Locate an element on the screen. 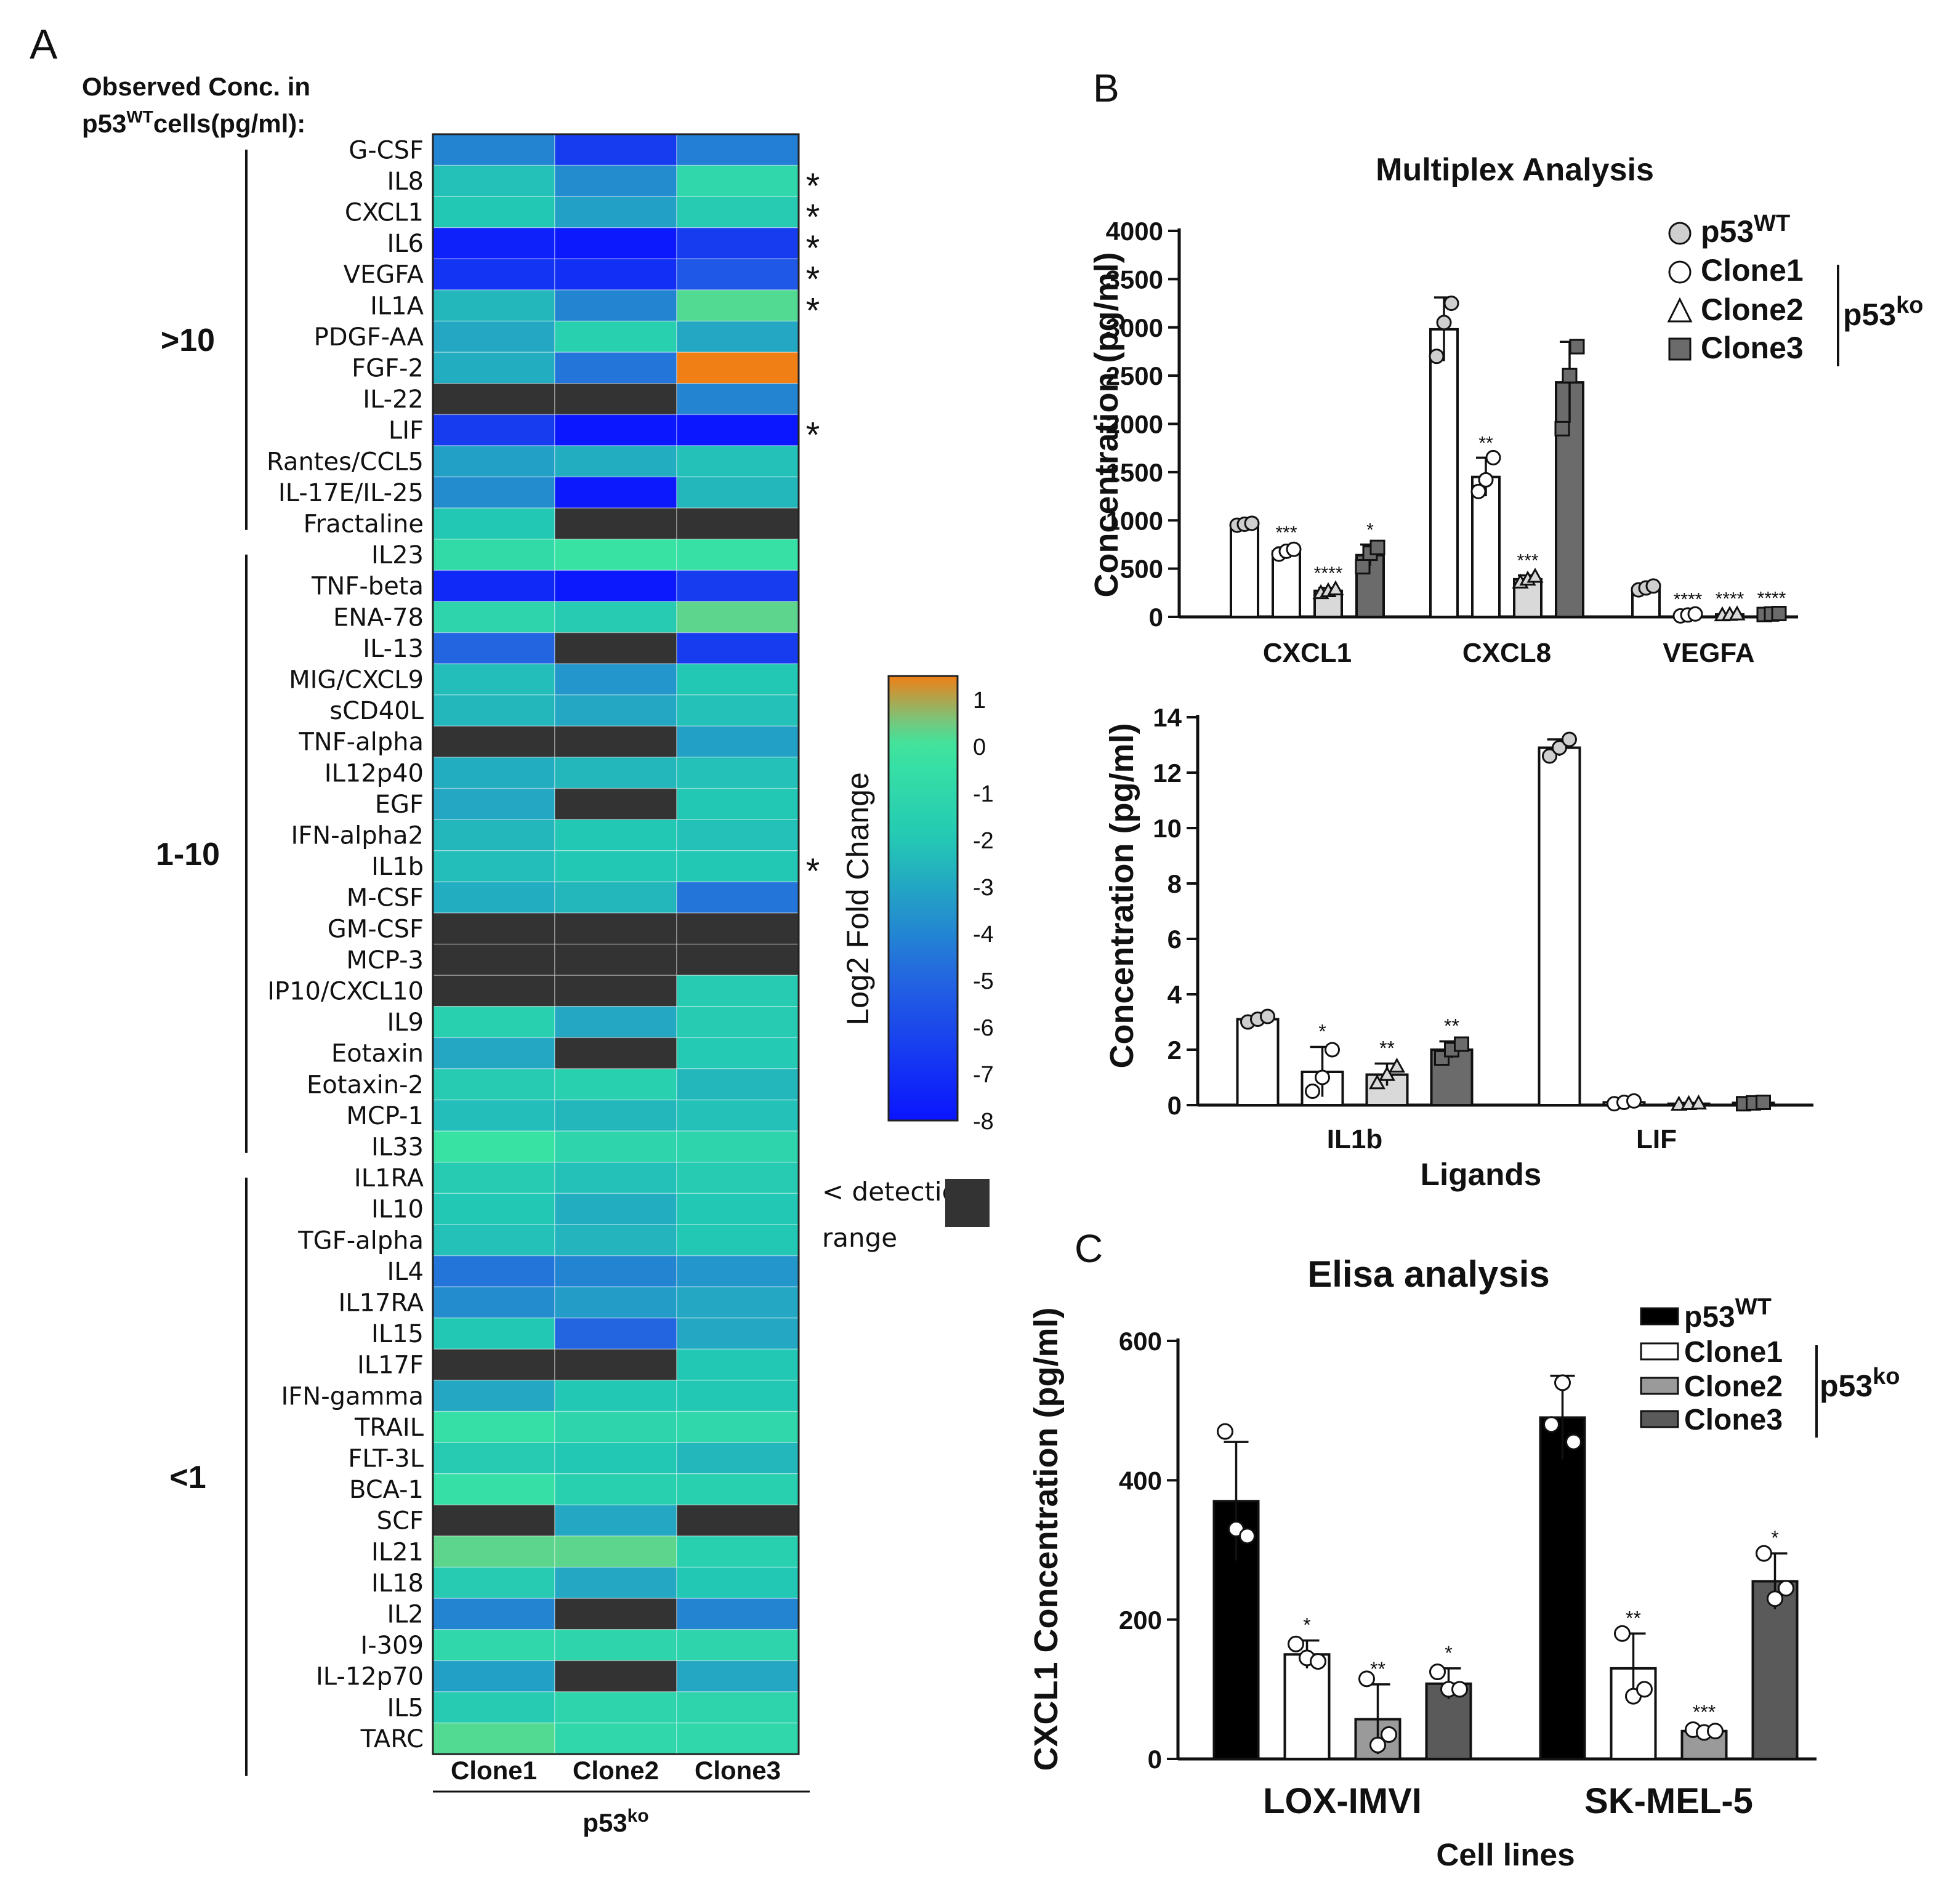 The image size is (1960, 1895). heatmap-row-label: Eotaxin-2 is located at coordinates (366, 1085).